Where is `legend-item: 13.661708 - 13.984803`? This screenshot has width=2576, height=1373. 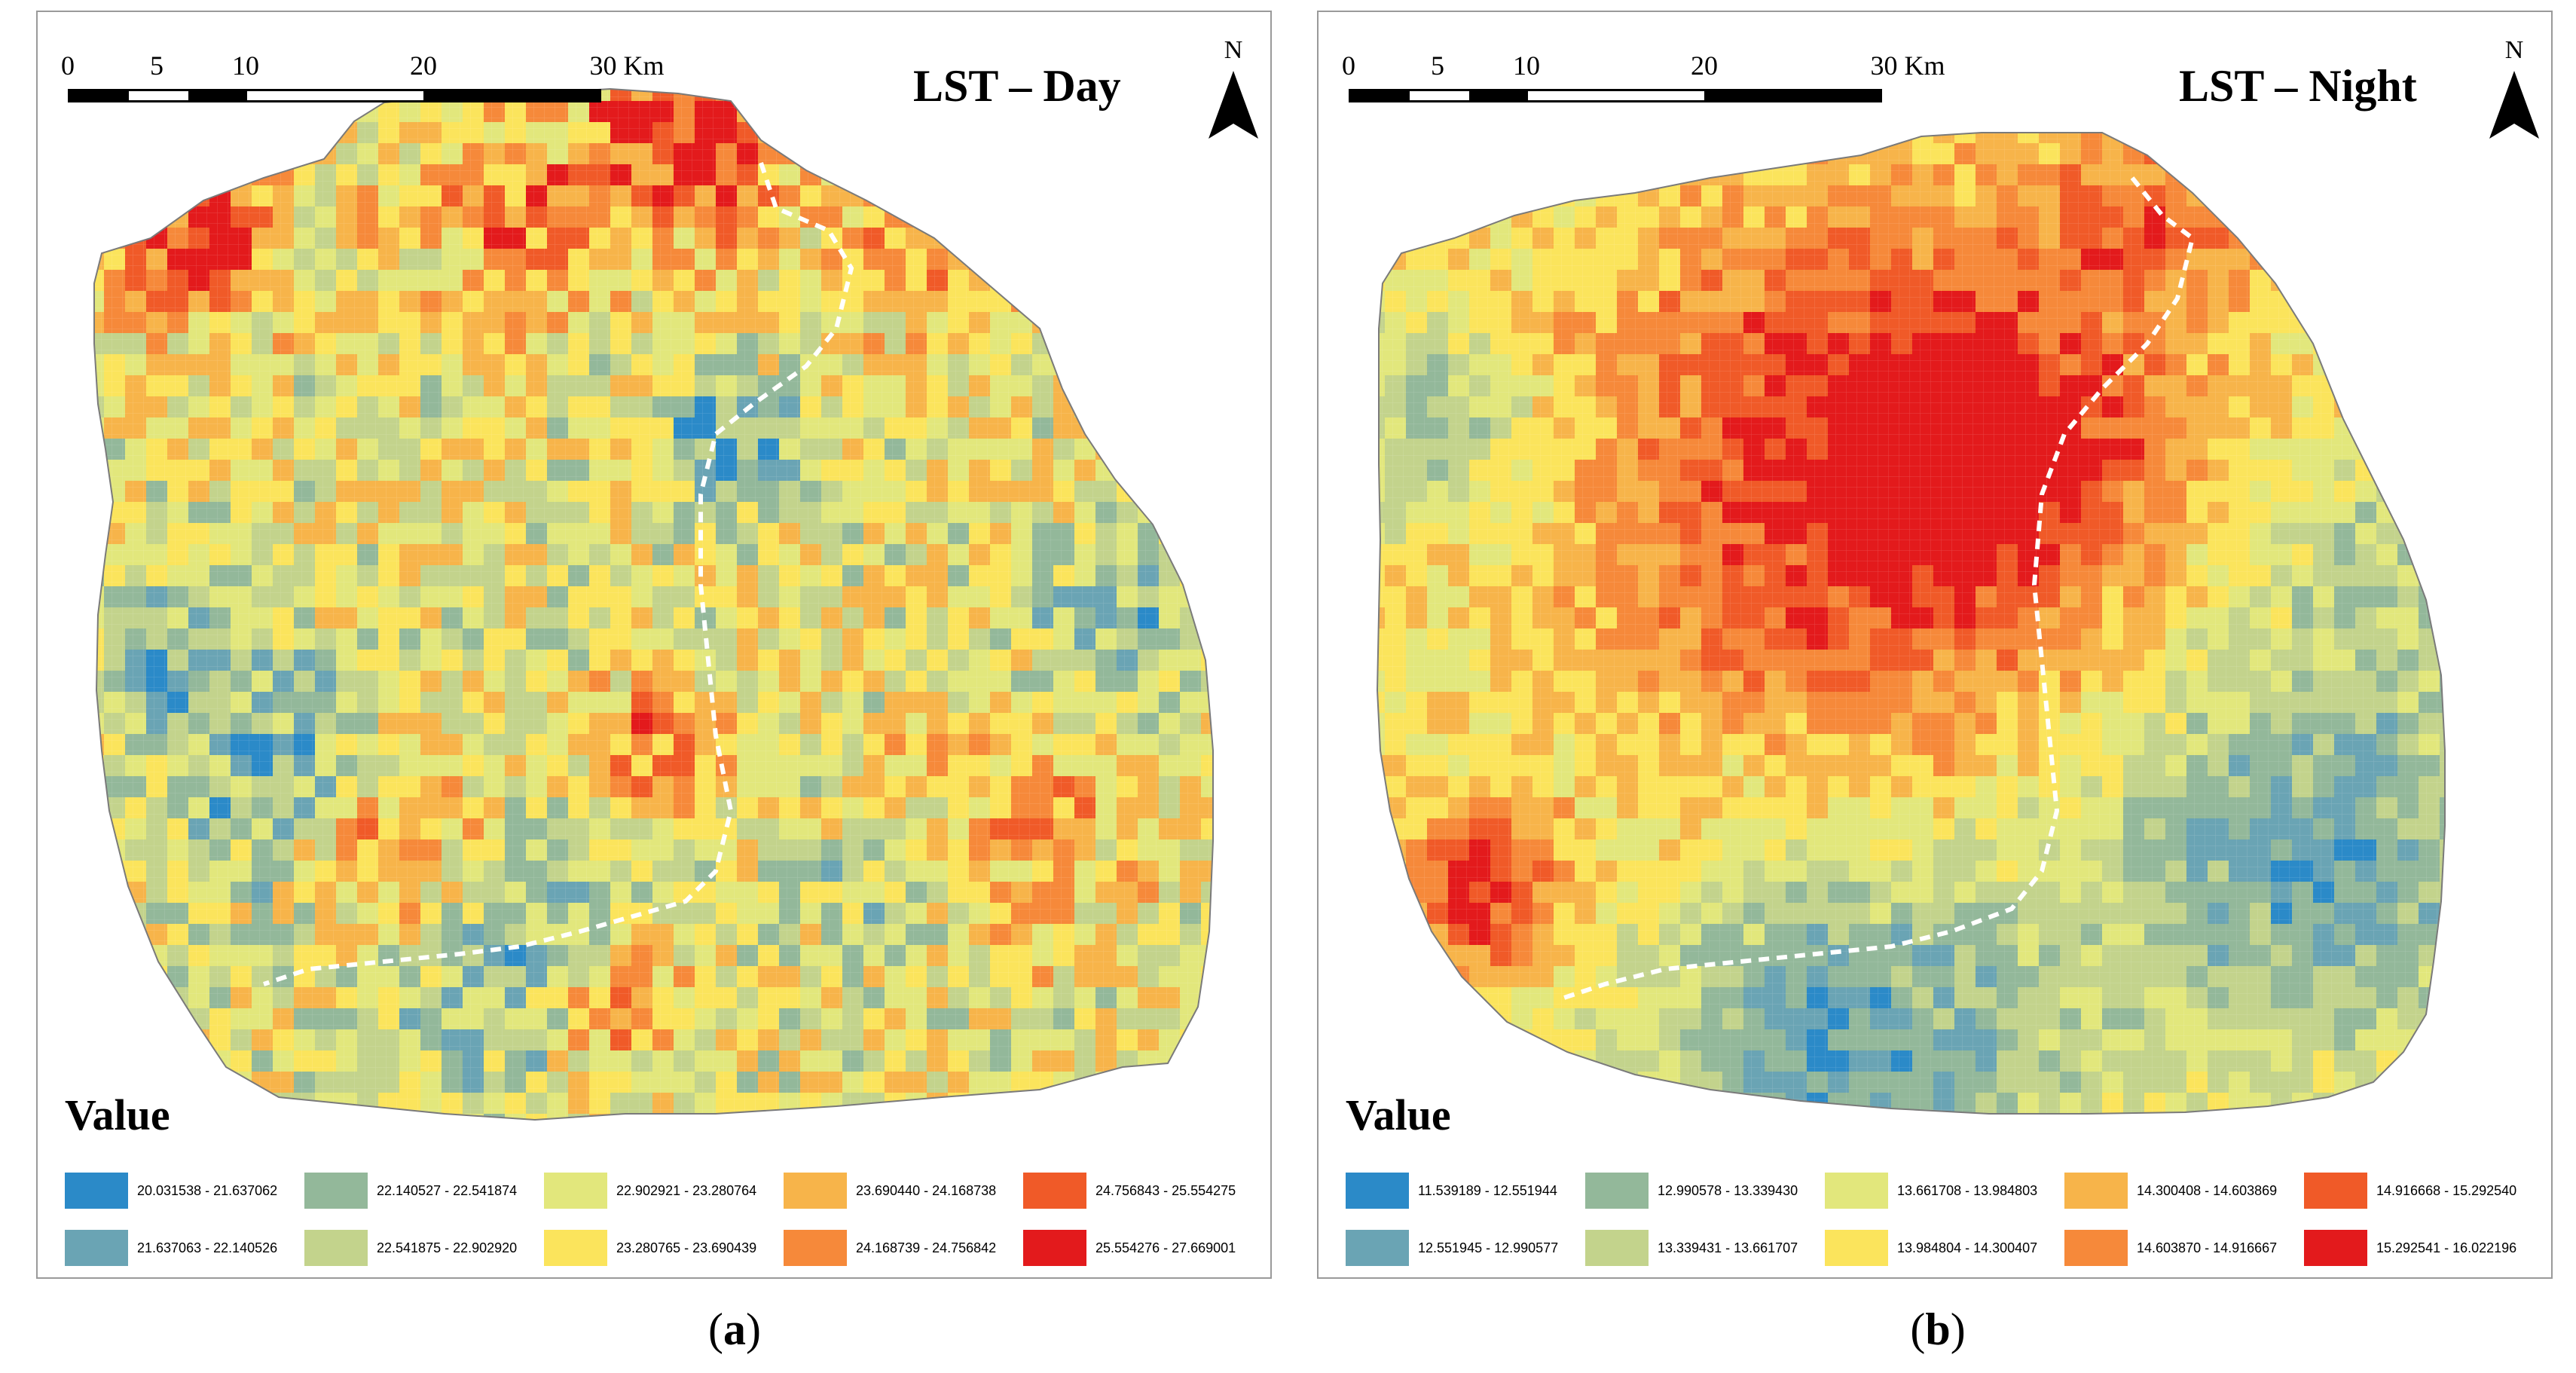
legend-item: 13.661708 - 13.984803 is located at coordinates (1944, 1191).